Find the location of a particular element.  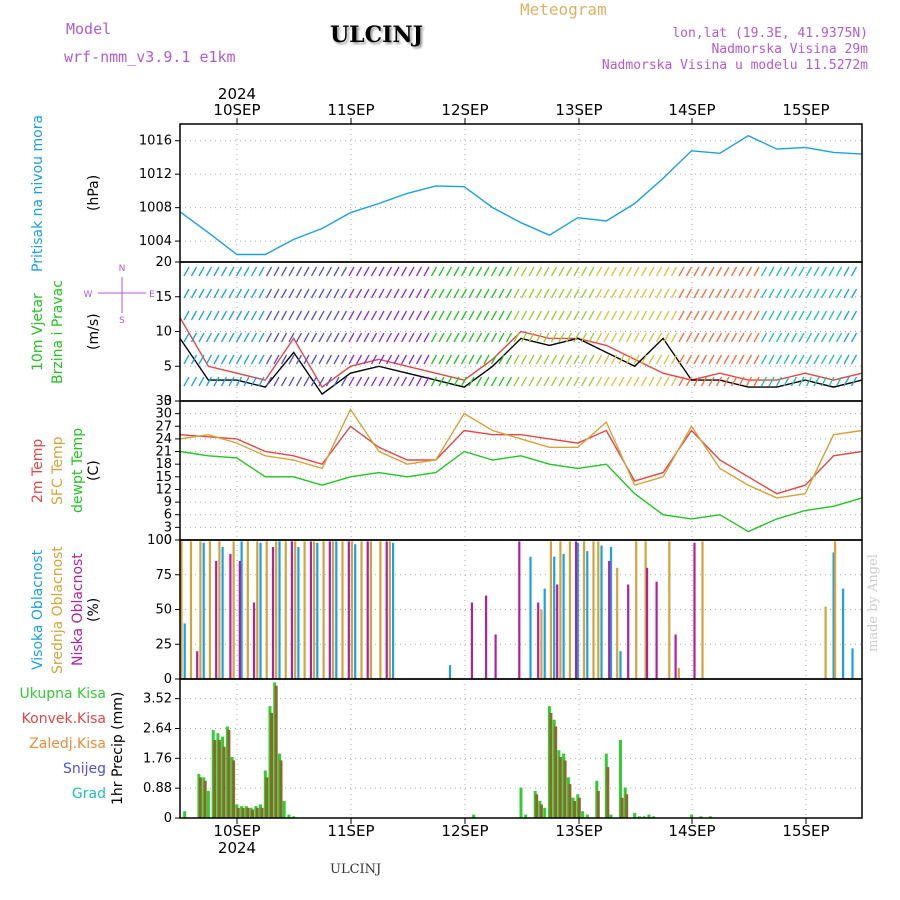

precip-legend-4: Grad is located at coordinates (88, 794).